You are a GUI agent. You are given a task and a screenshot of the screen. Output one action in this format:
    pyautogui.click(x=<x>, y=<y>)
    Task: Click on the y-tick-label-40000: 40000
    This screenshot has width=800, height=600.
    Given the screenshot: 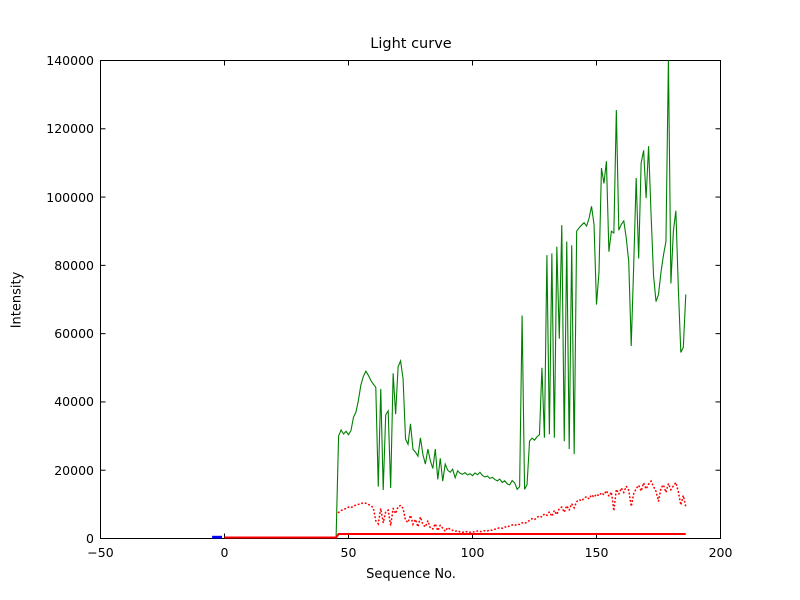 What is the action you would take?
    pyautogui.click(x=74, y=402)
    